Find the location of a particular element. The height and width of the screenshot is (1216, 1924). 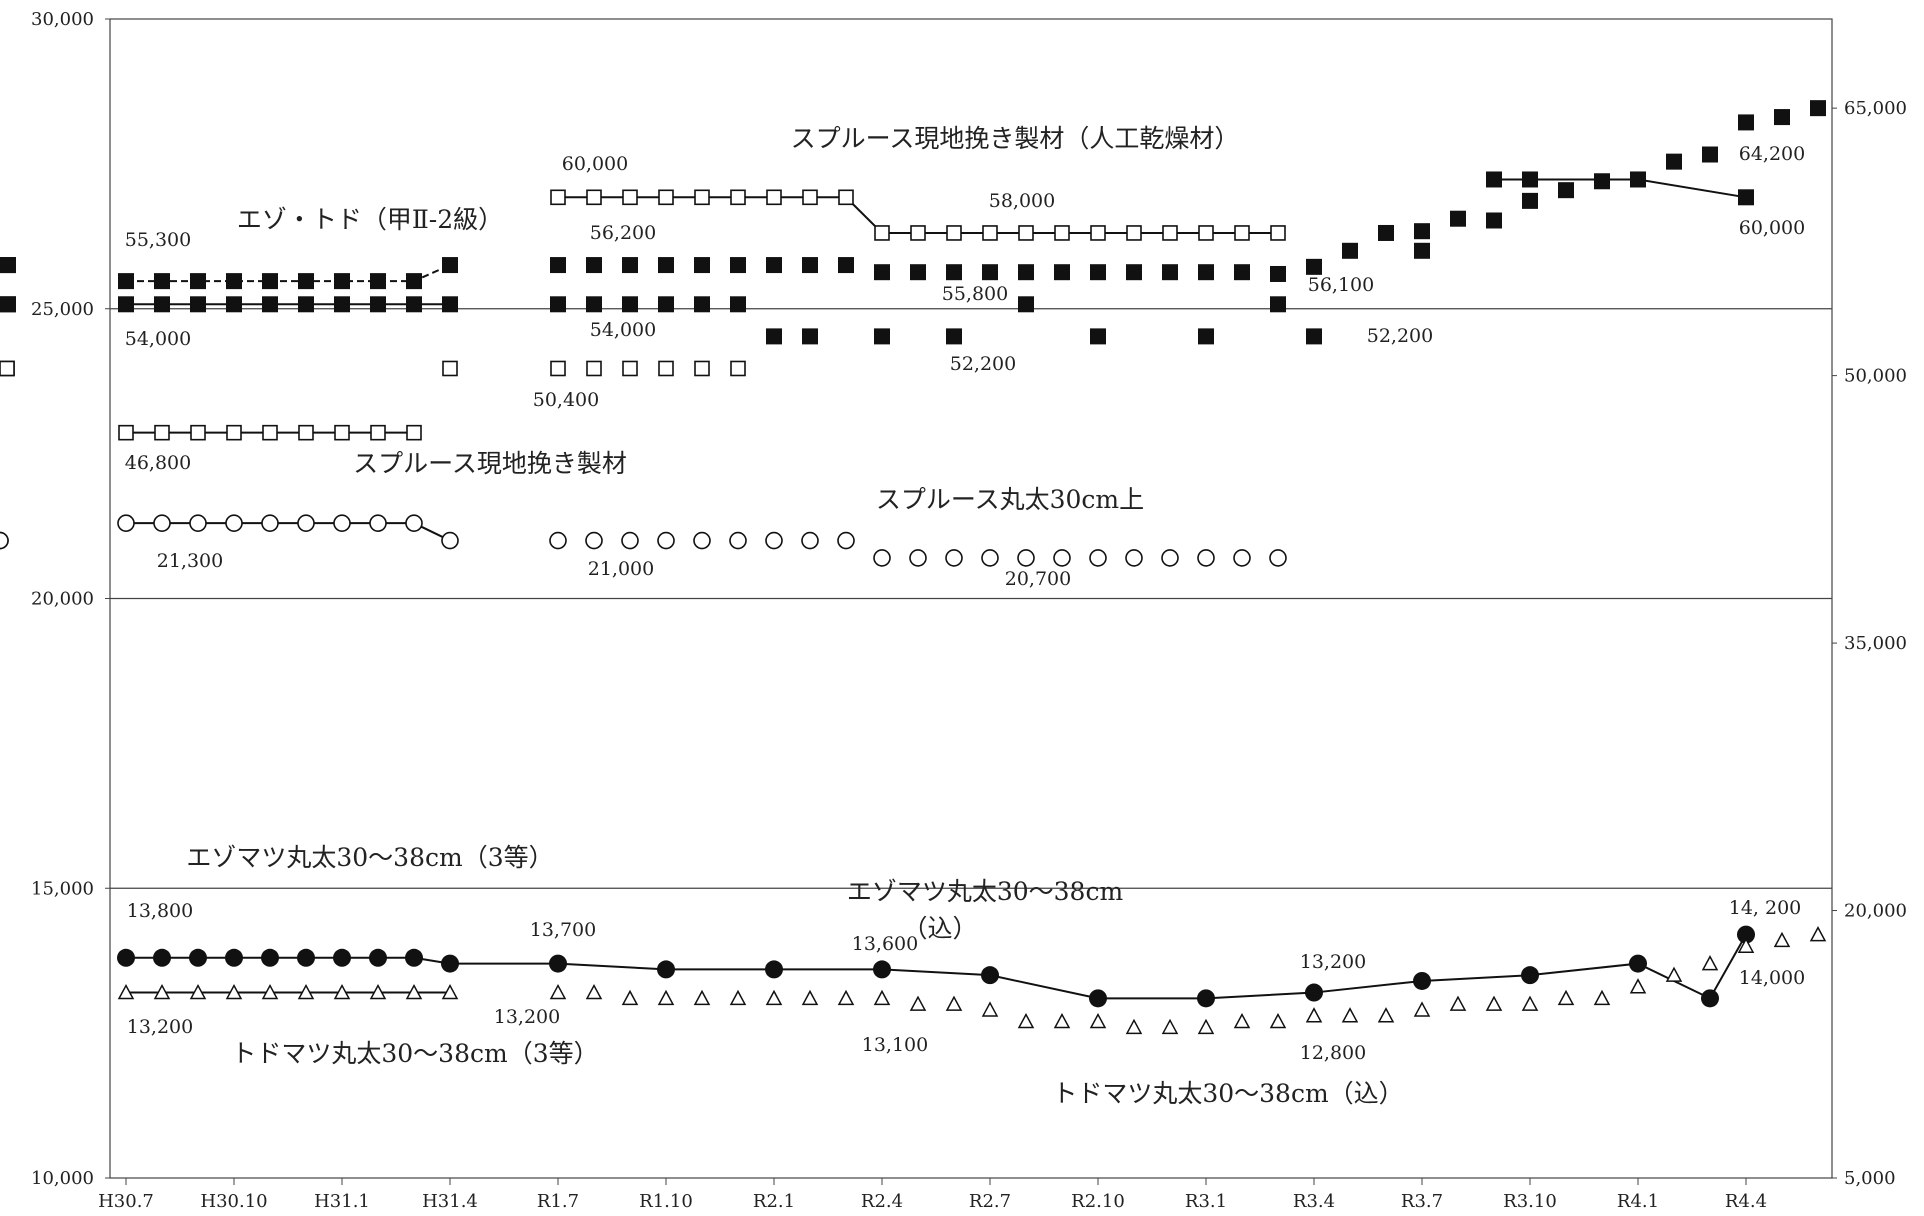

data-label: 60,000 is located at coordinates (1772, 228).